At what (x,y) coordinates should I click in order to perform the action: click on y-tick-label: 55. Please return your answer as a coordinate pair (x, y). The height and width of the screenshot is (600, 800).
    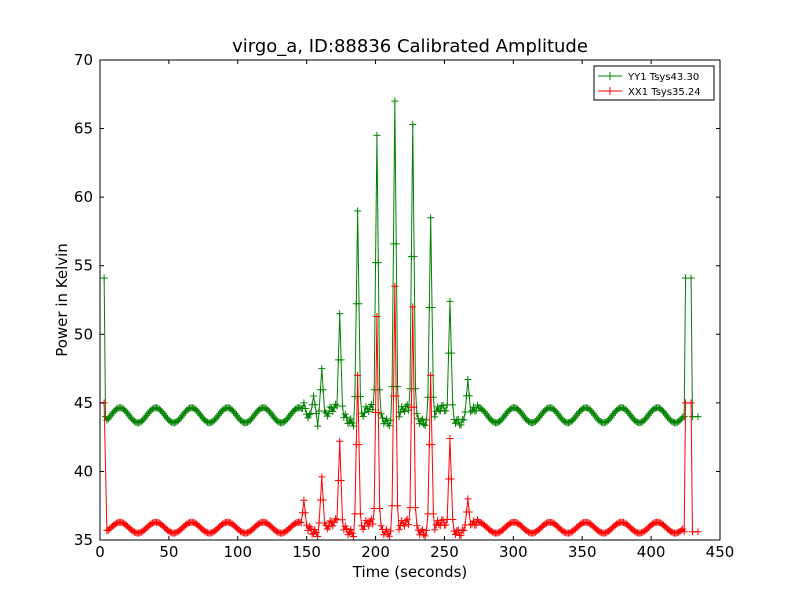
    Looking at the image, I should click on (83, 266).